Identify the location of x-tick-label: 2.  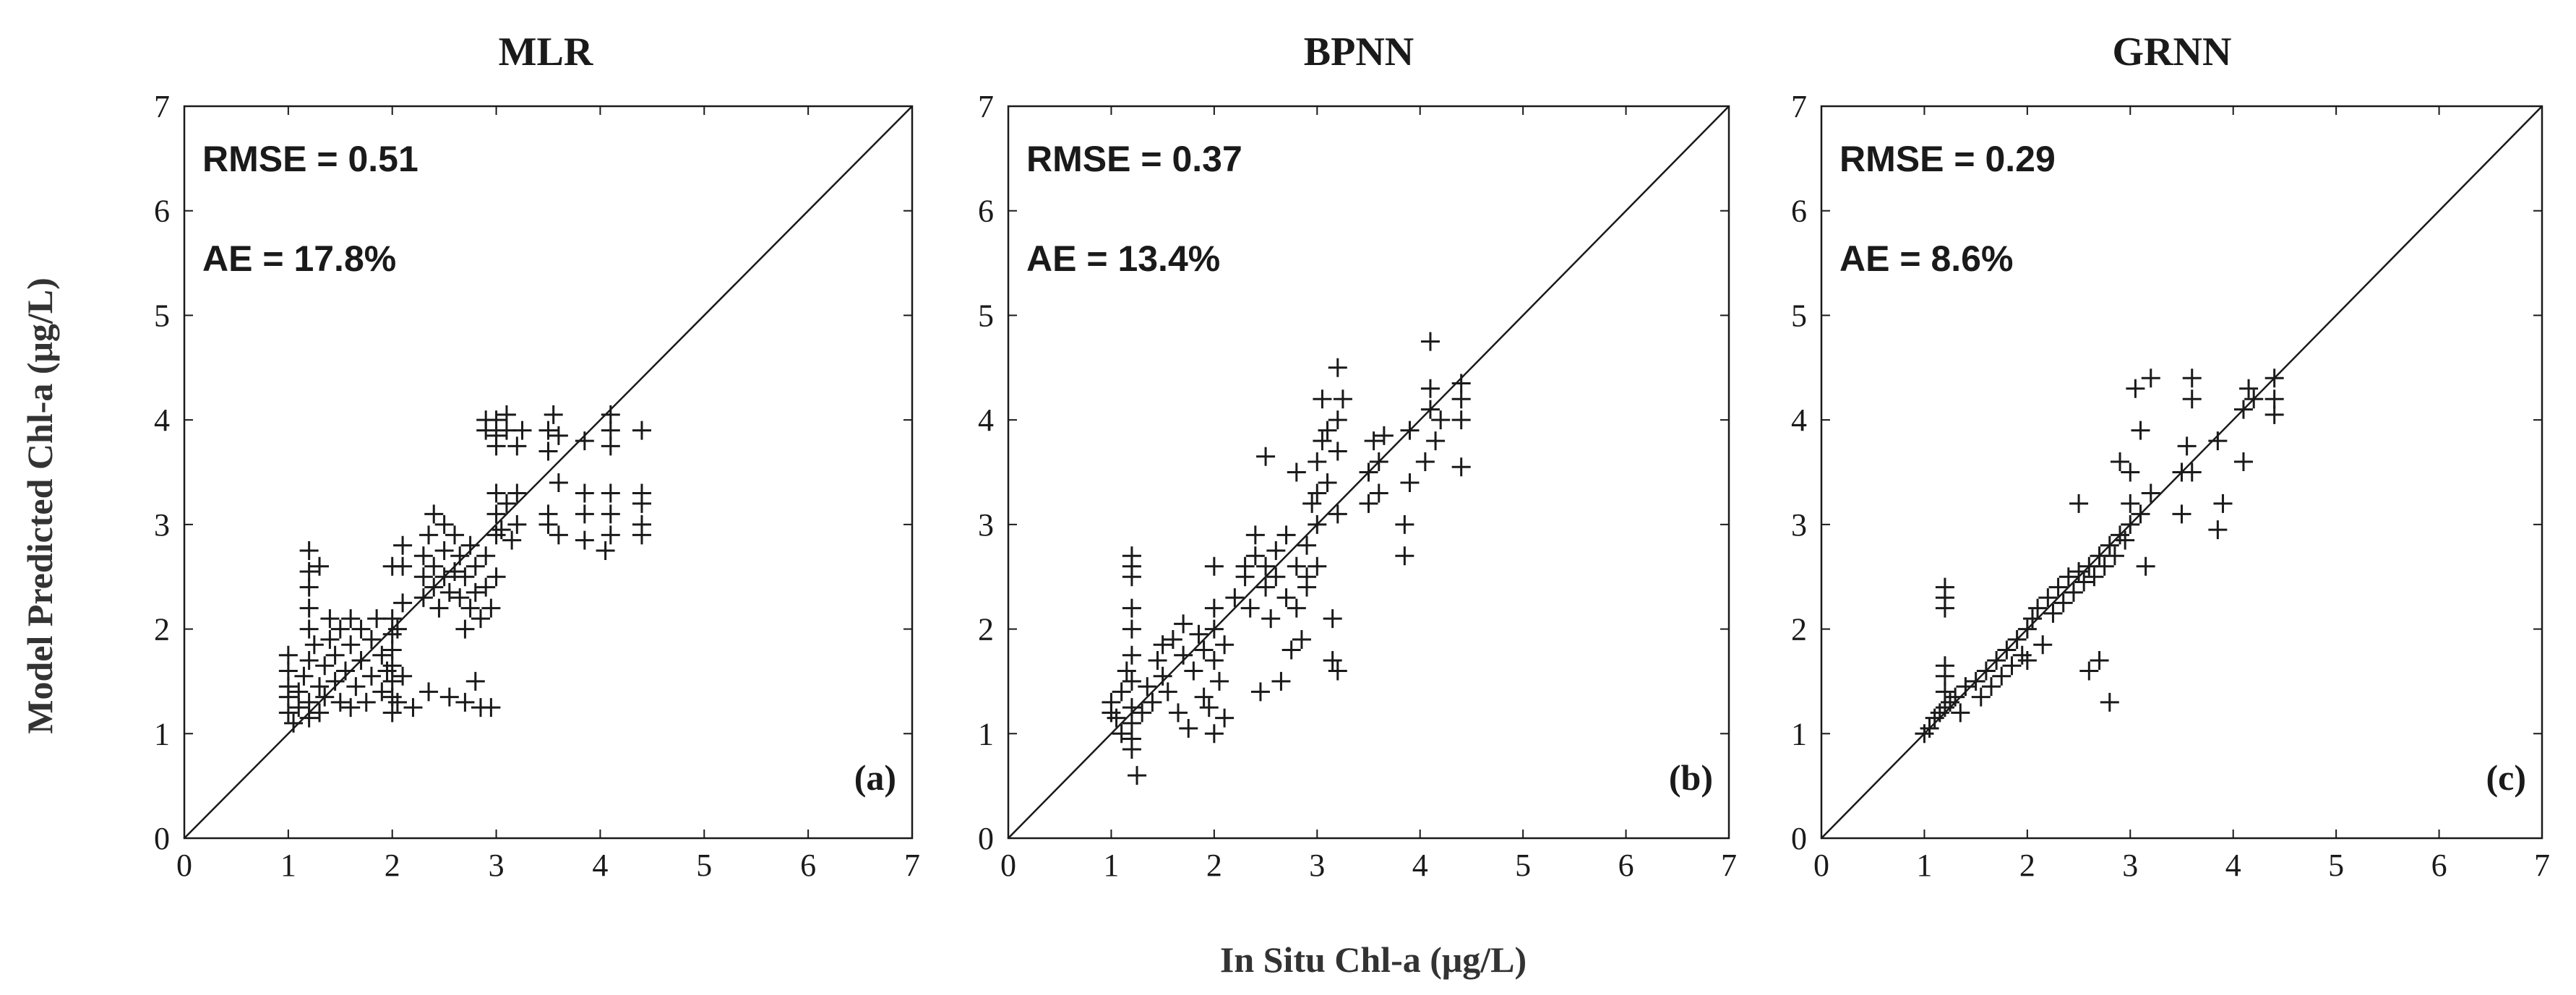
(2027, 865).